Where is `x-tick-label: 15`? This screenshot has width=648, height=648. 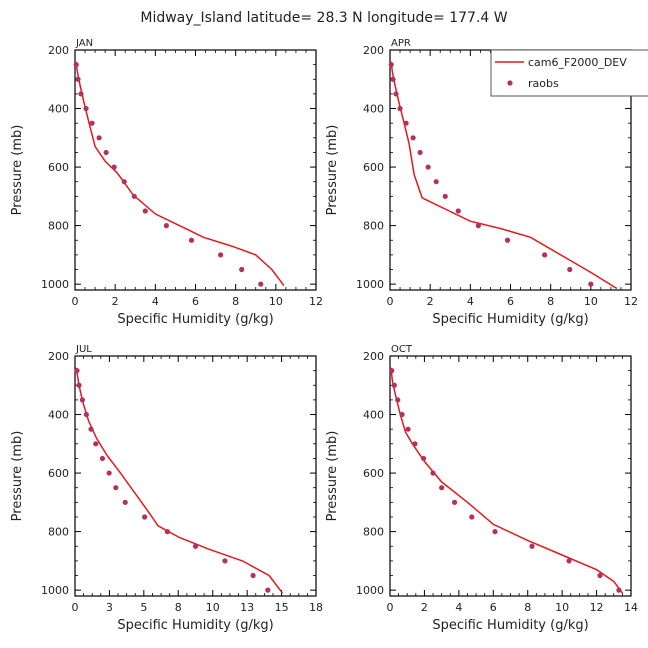 x-tick-label: 15 is located at coordinates (282, 607).